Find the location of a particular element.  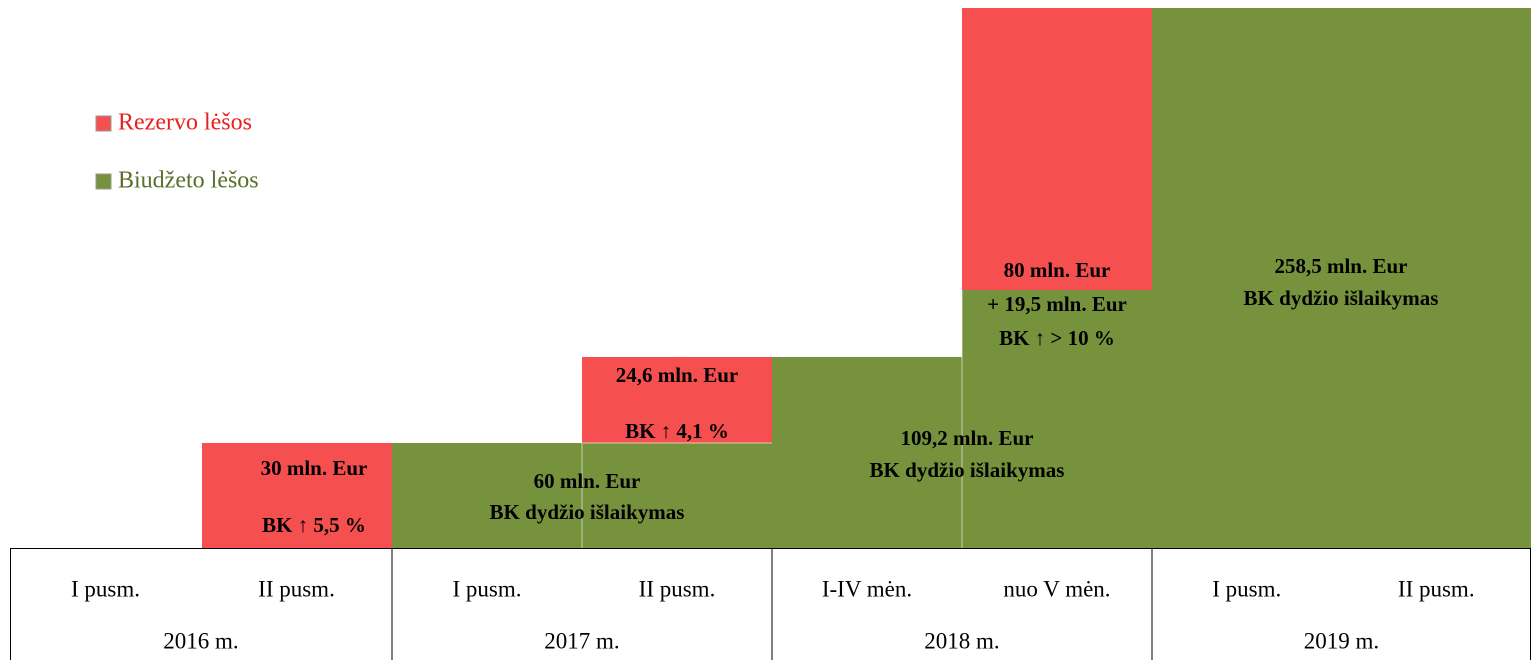

legend-label: Biudžeto lėšos is located at coordinates (188, 181).